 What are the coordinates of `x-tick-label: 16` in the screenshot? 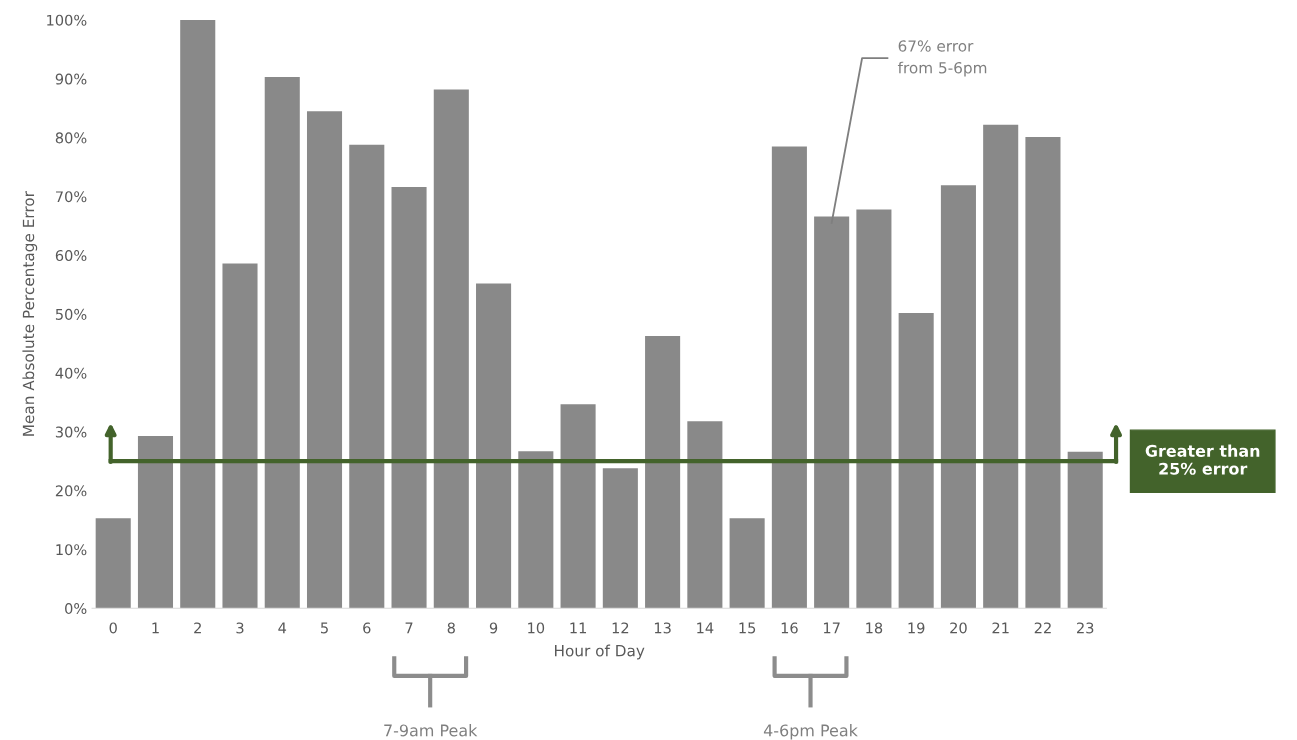 It's located at (789, 628).